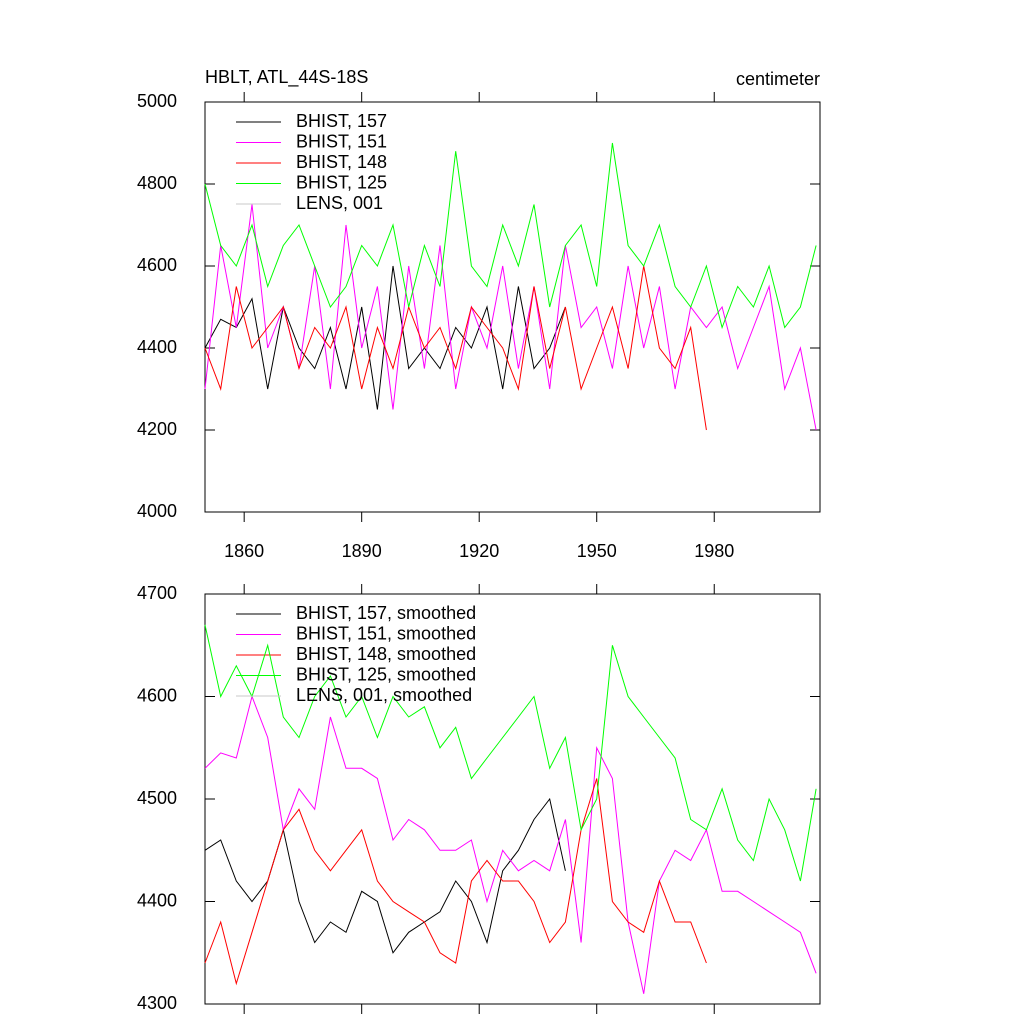  I want to click on chart-title: HBLT, ATL_44S-18S, so click(286, 77).